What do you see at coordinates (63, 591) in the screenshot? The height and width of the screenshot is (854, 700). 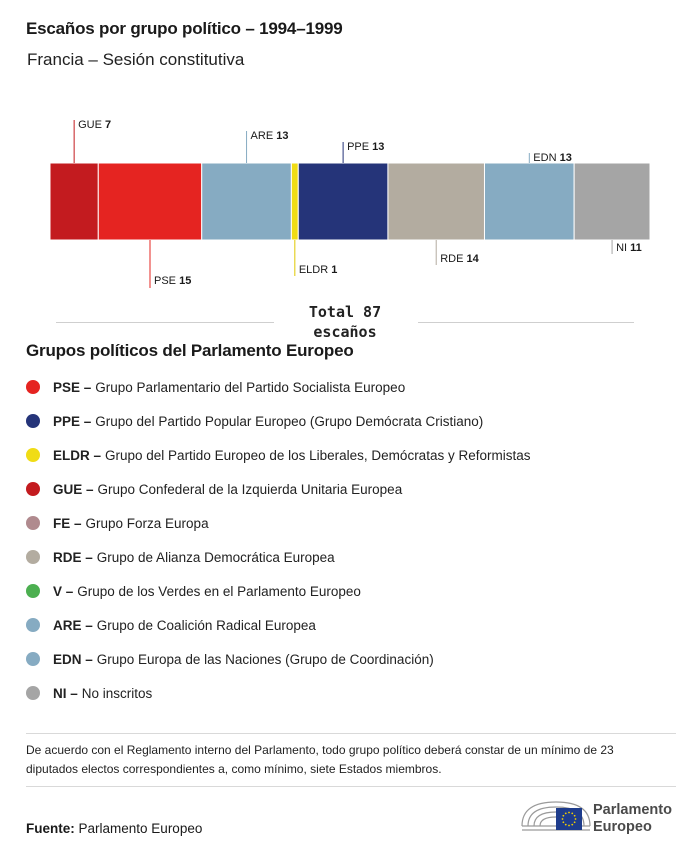 I see `legend-code: V –` at bounding box center [63, 591].